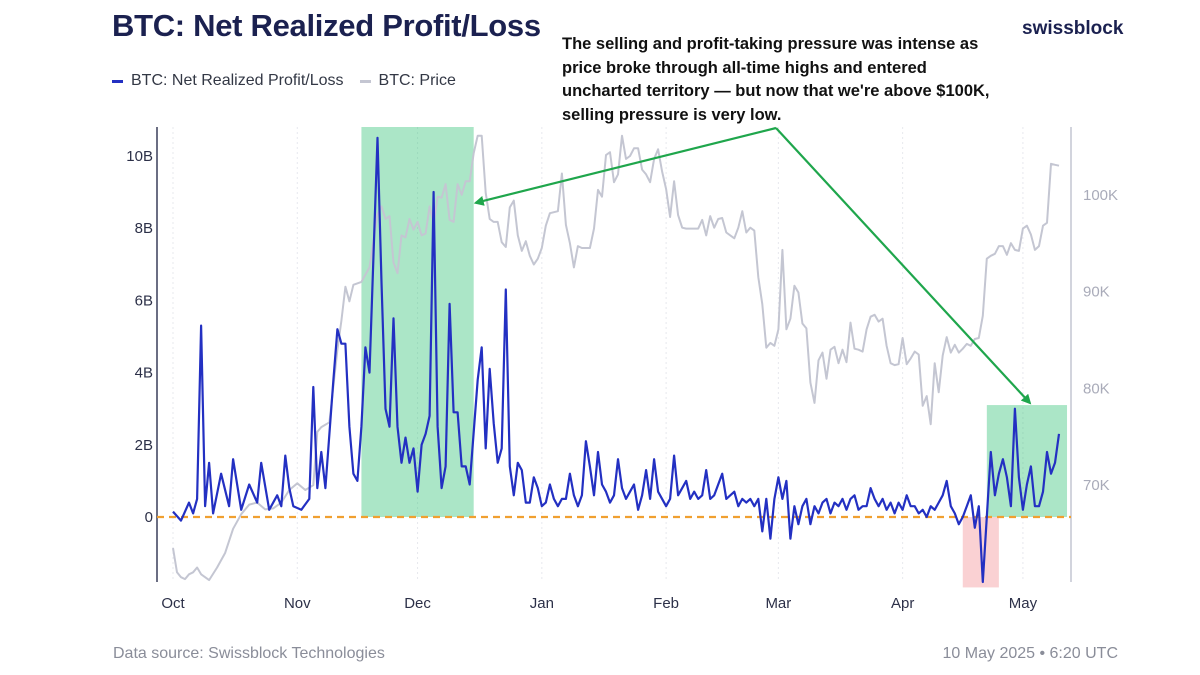  I want to click on y-left-tick-label: 0, so click(149, 517).